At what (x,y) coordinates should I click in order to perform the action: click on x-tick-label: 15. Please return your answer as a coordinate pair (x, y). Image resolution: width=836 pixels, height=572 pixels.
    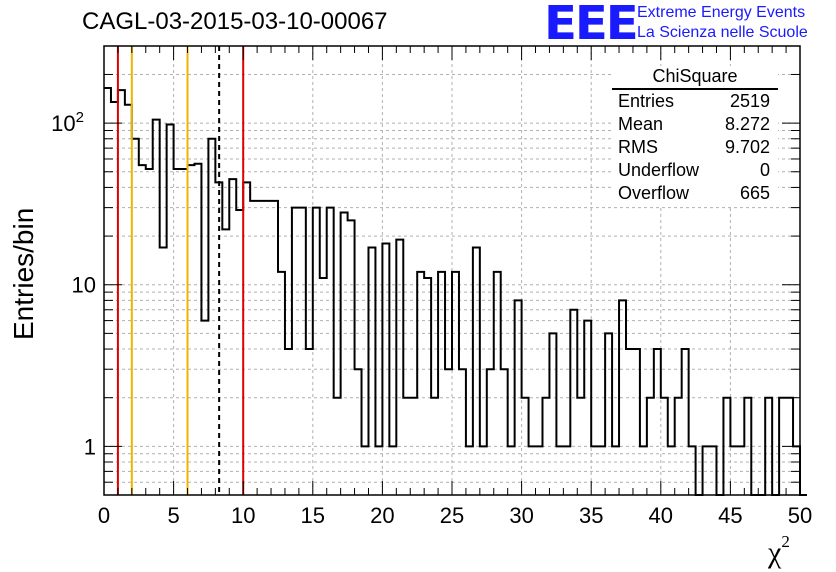
    Looking at the image, I should click on (313, 515).